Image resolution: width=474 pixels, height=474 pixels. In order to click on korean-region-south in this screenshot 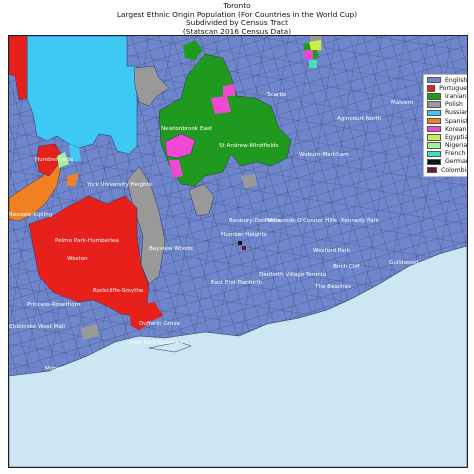, I will do `click(176, 169)`.